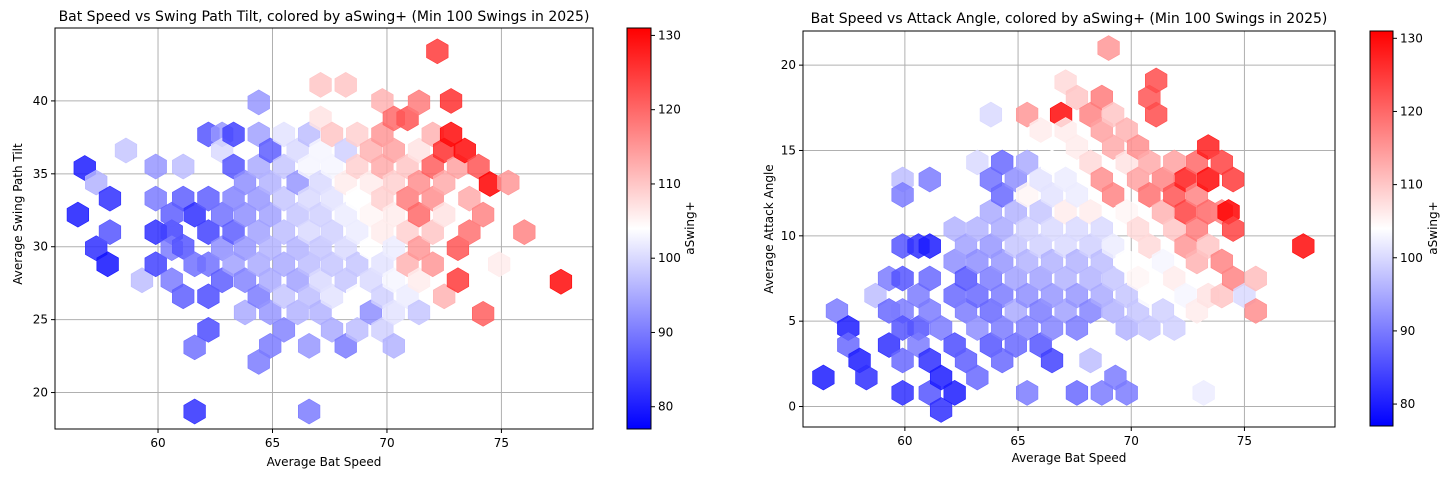 The height and width of the screenshot is (485, 1456). I want to click on y-tick-label: 40, so click(40, 101).